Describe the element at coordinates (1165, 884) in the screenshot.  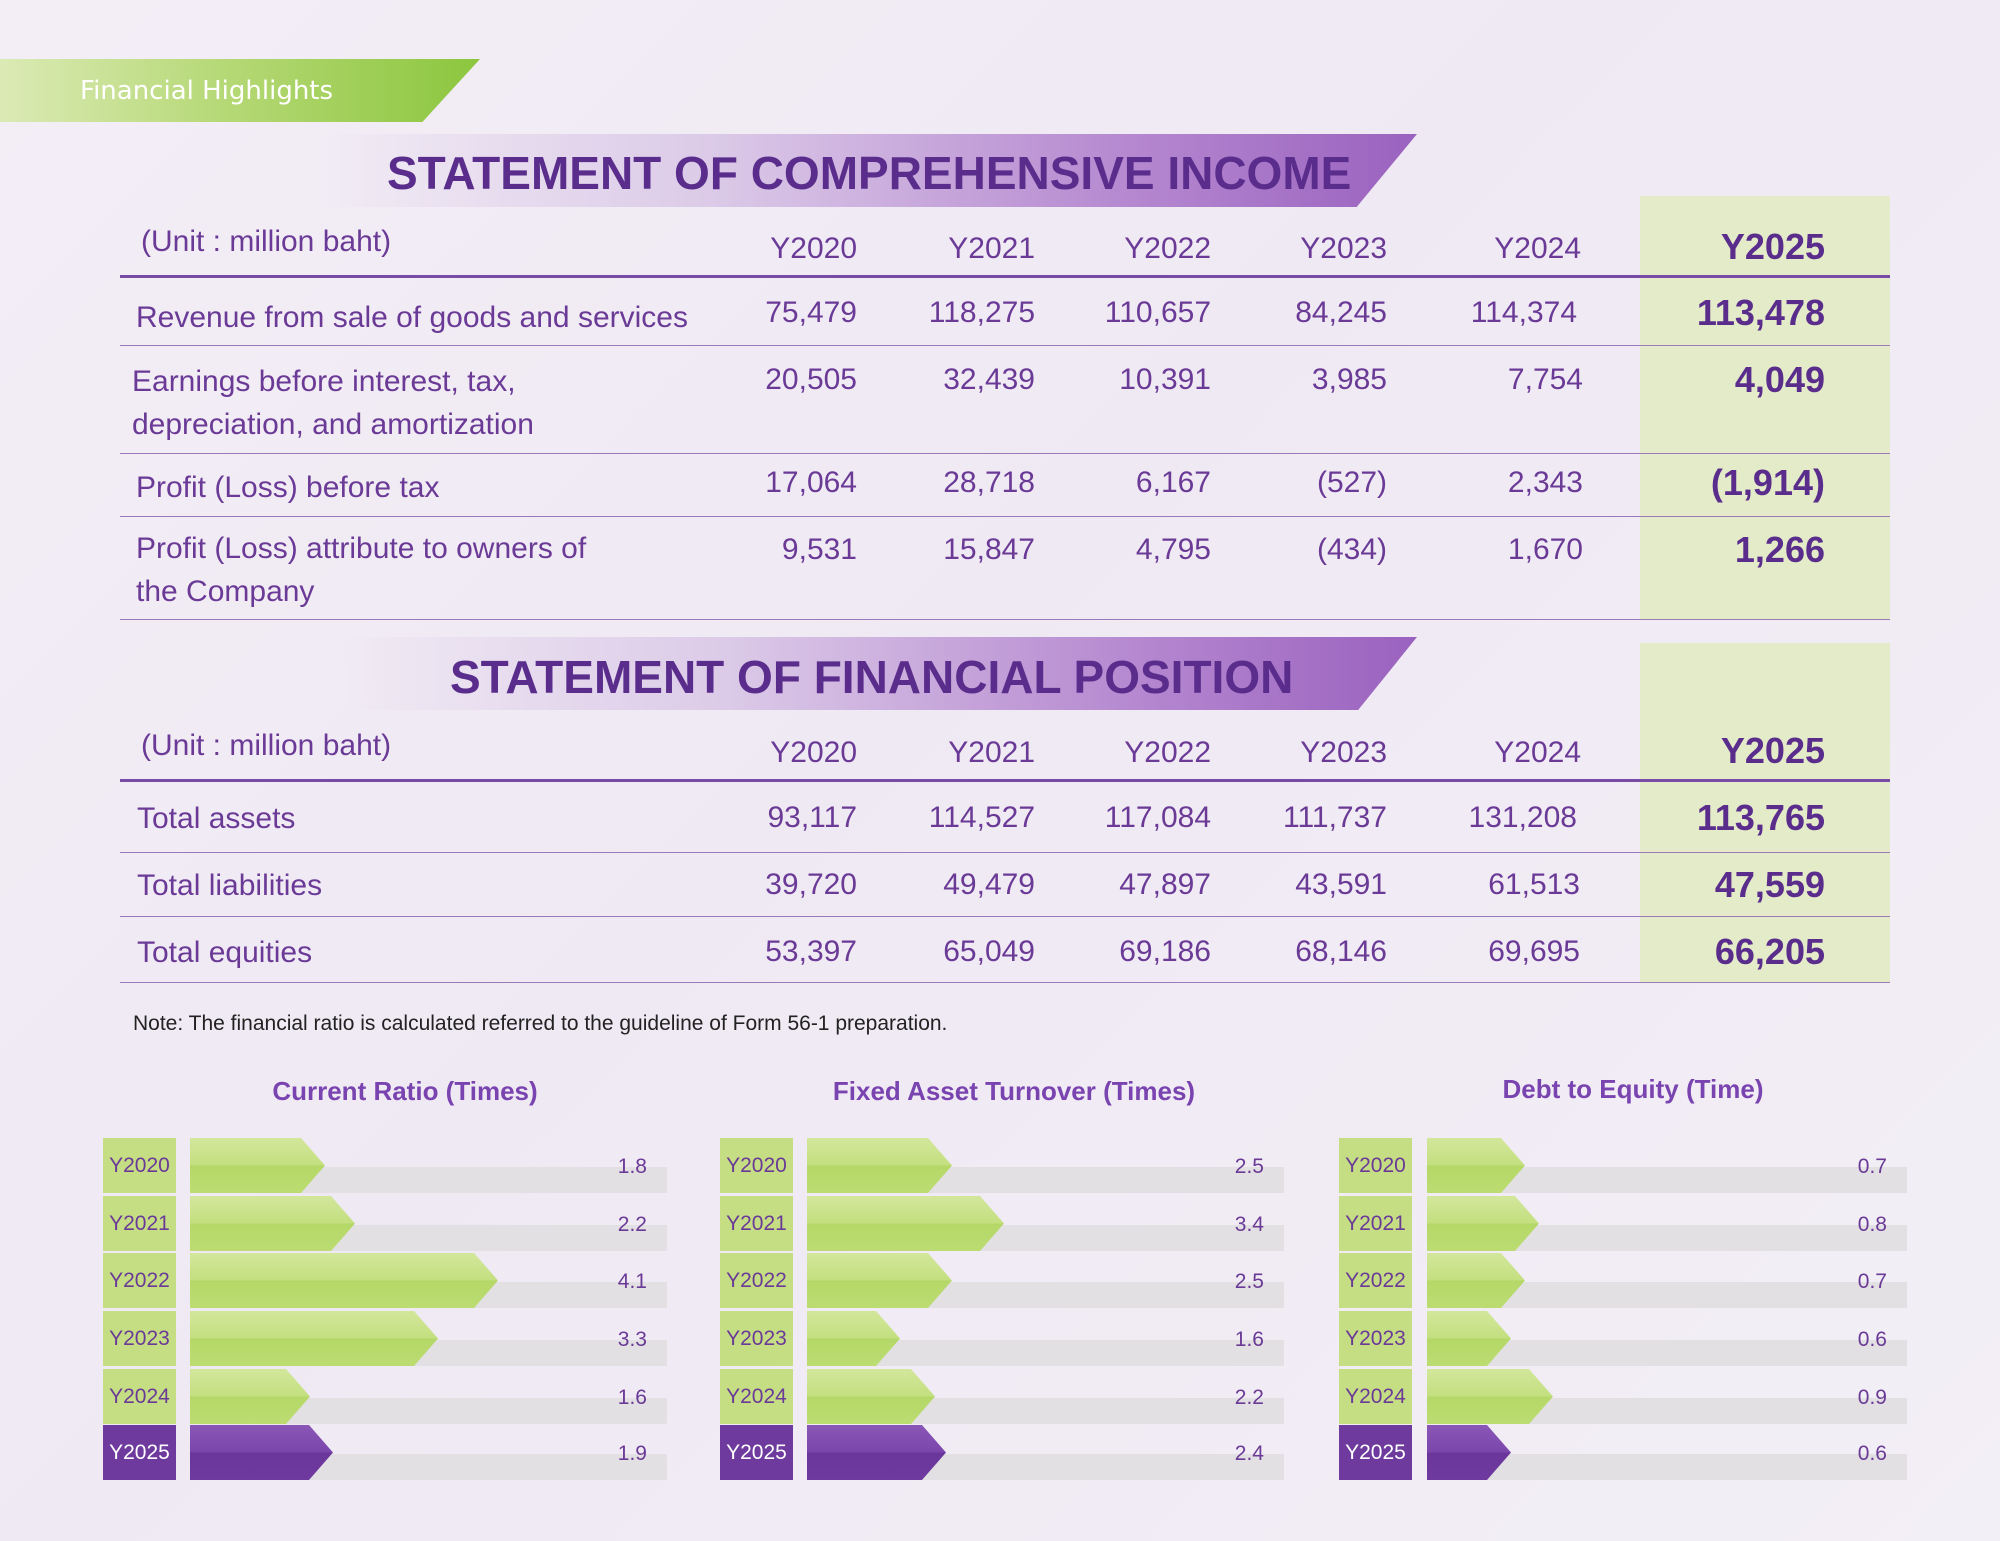
I see `position-cell: 47,897` at that location.